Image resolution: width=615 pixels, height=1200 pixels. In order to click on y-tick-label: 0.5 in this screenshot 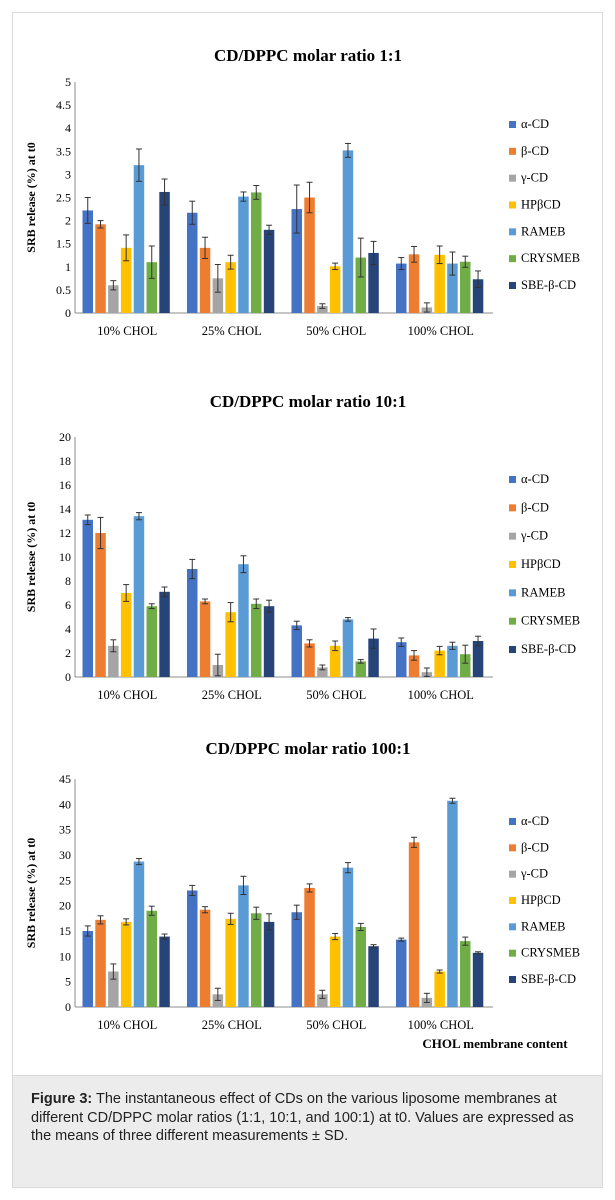, I will do `click(63, 290)`.